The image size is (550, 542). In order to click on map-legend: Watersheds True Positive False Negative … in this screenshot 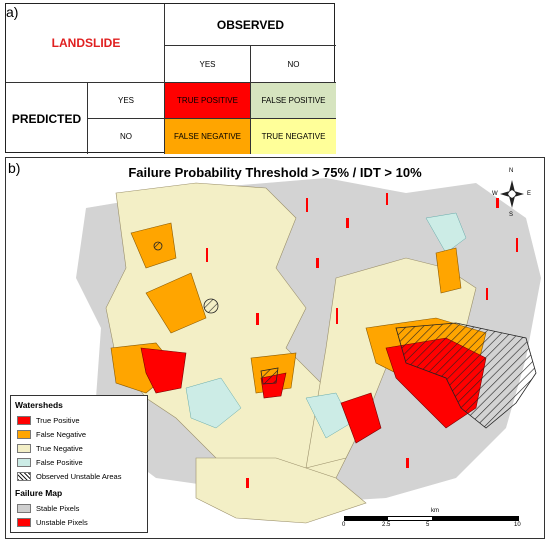, I will do `click(79, 464)`.